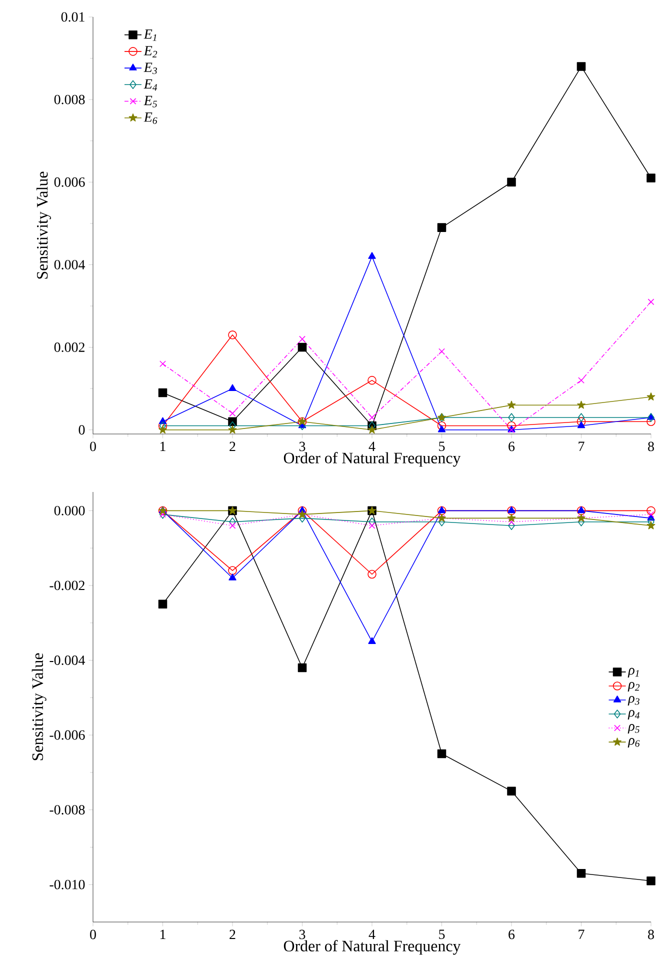 This screenshot has height=966, width=659. Describe the element at coordinates (634, 701) in the screenshot. I see `legend-label: ρ$_{3}$` at that location.